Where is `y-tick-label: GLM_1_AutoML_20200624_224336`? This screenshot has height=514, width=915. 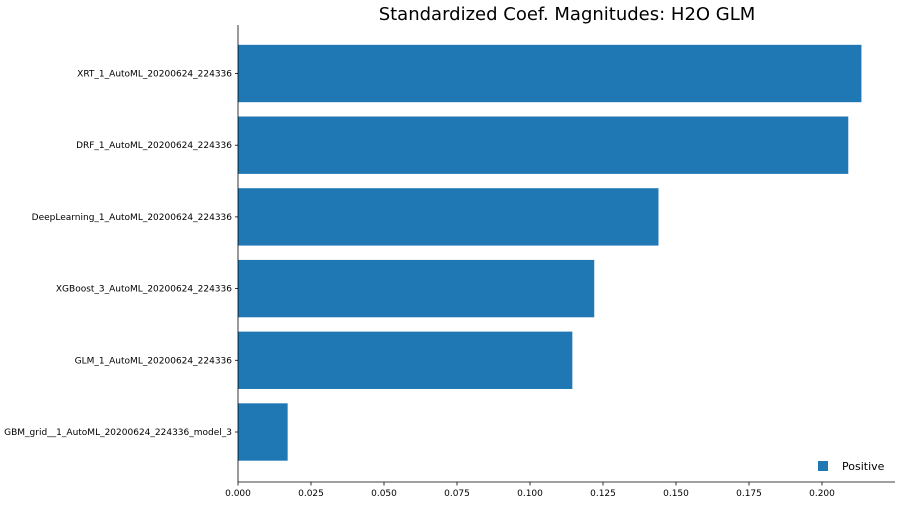
y-tick-label: GLM_1_AutoML_20200624_224336 is located at coordinates (154, 361).